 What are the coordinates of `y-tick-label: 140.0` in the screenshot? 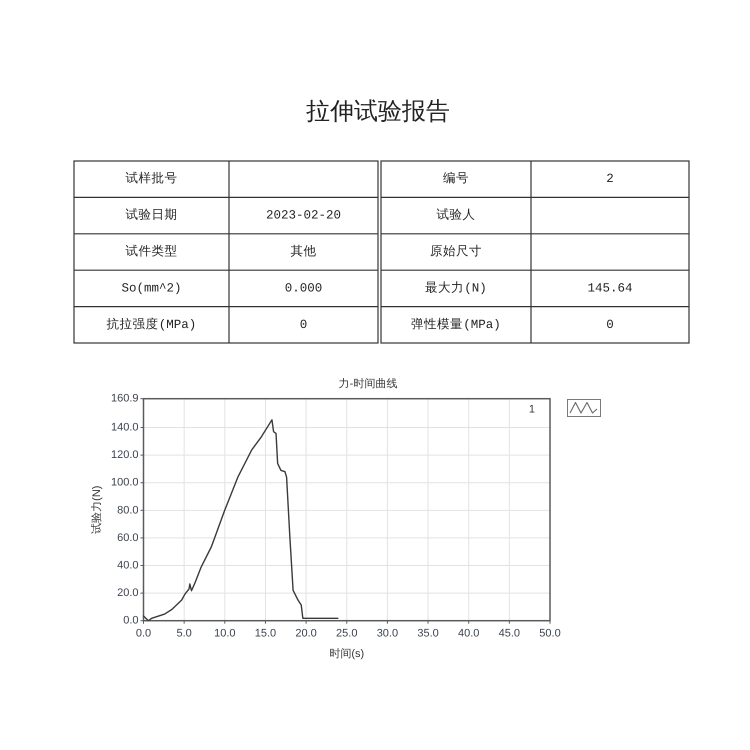 It's located at (124, 428).